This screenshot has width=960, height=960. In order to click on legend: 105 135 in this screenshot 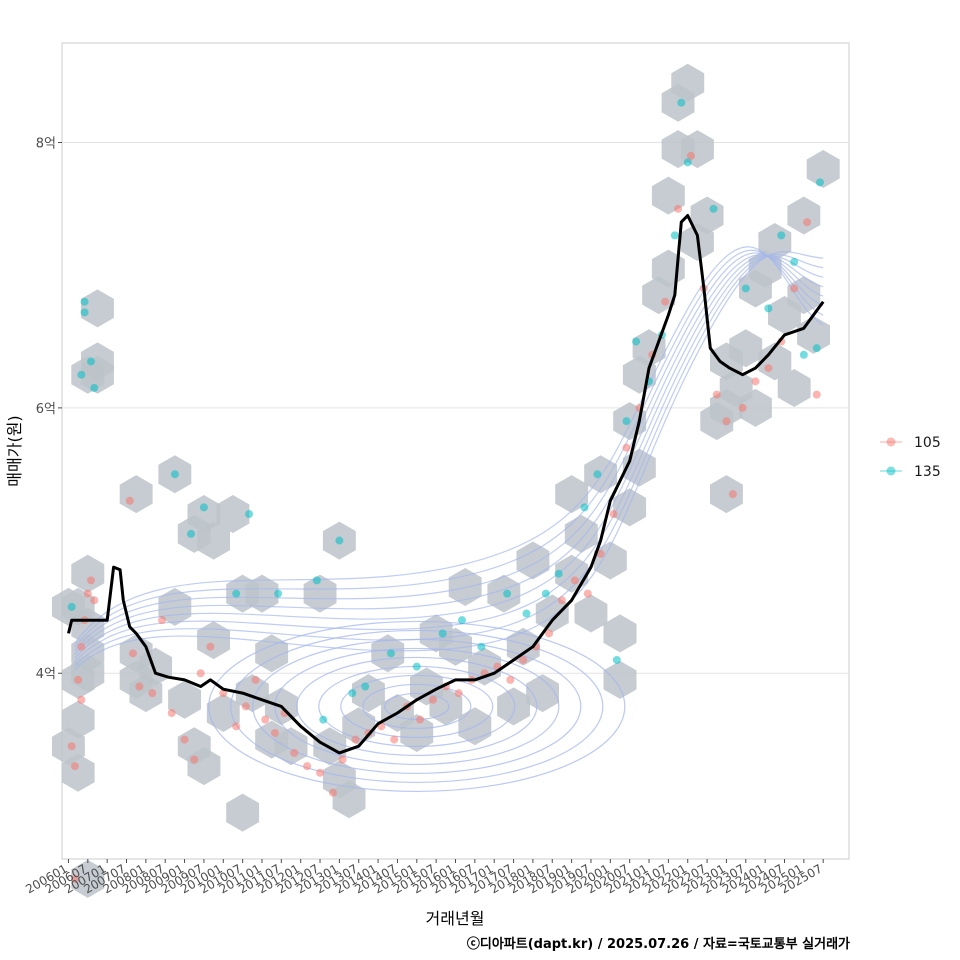, I will do `click(910, 457)`.